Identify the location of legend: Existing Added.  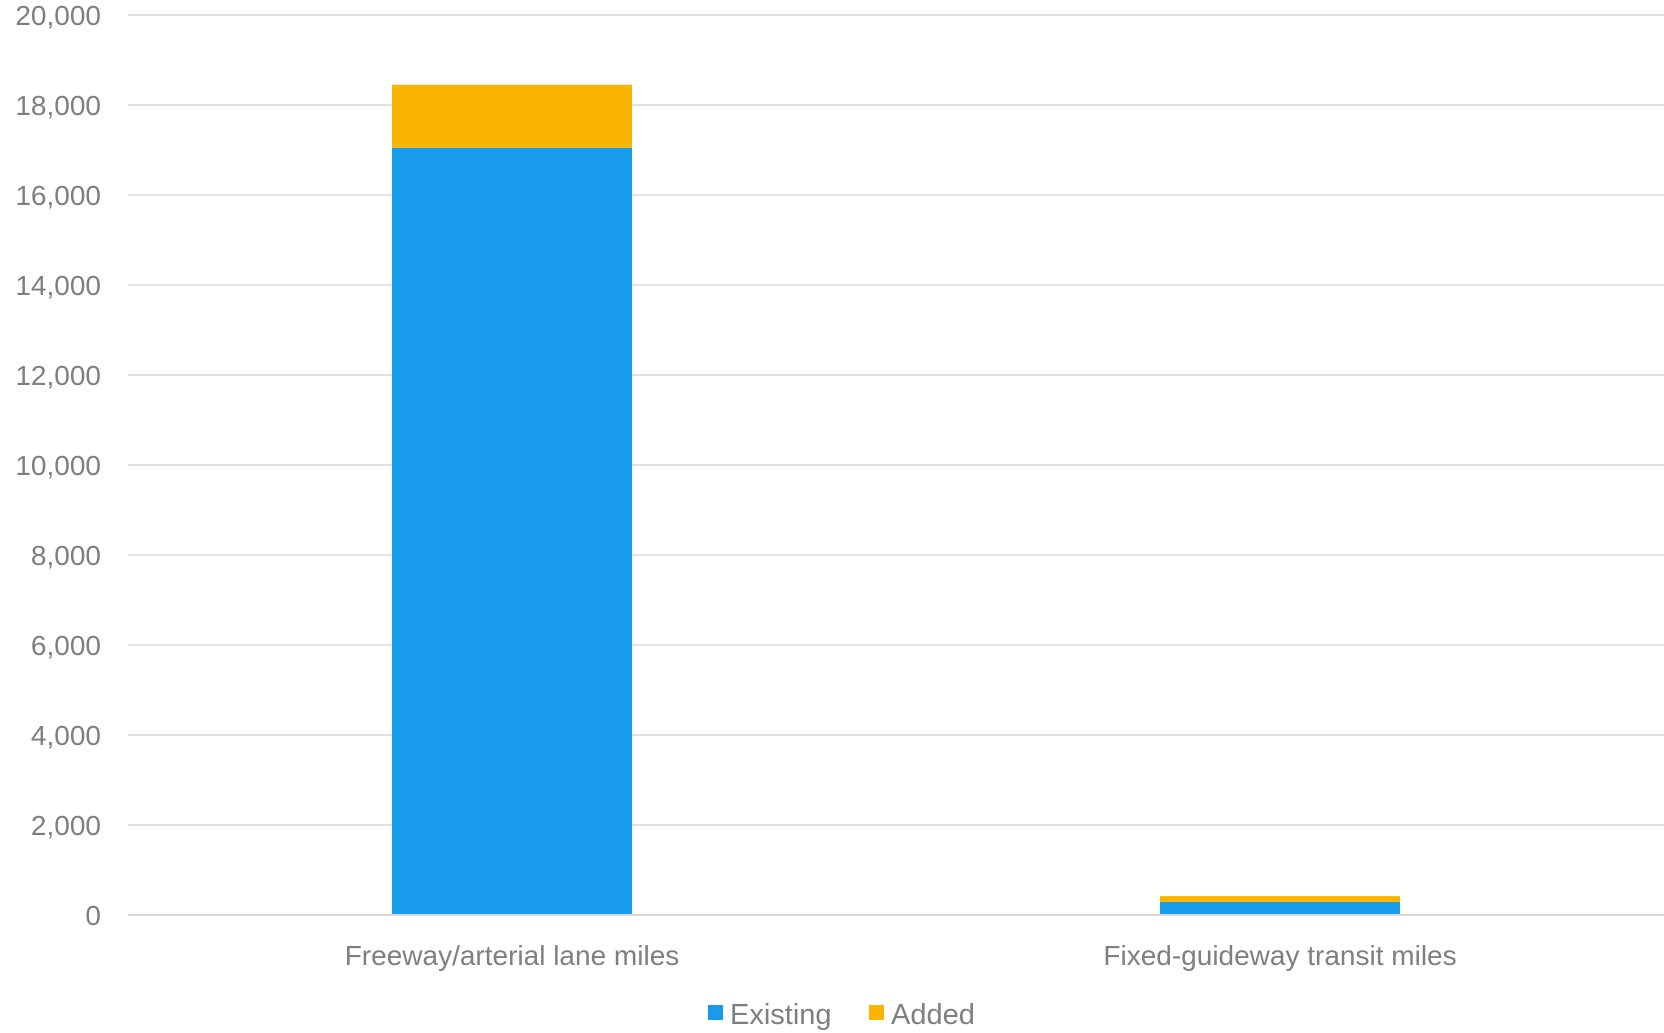
(841, 1015).